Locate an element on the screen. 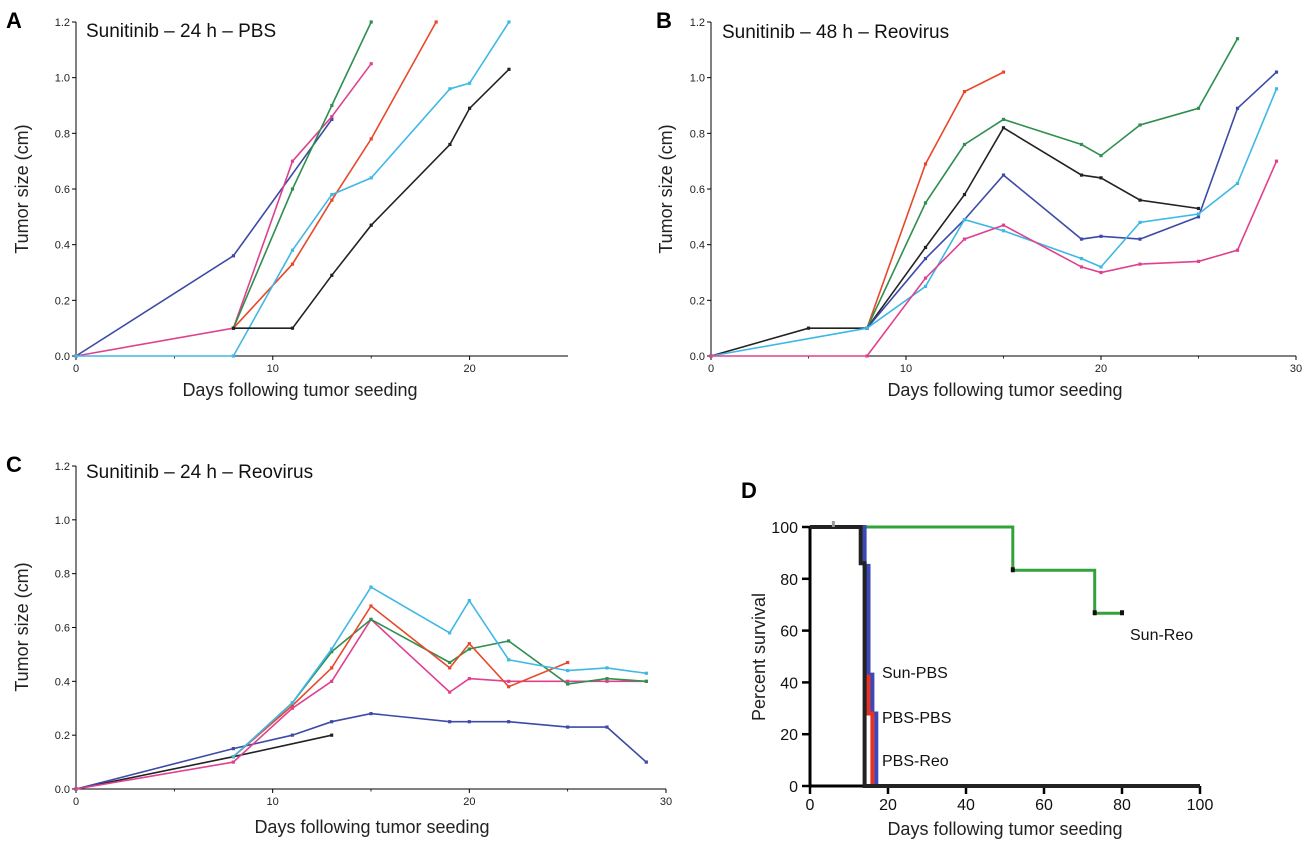 The height and width of the screenshot is (842, 1313). y-tick-label-c: 0.6 is located at coordinates (62, 629).